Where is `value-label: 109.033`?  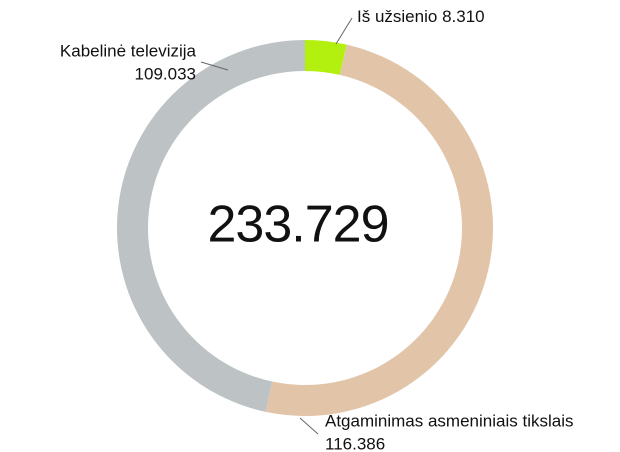
value-label: 109.033 is located at coordinates (165, 73).